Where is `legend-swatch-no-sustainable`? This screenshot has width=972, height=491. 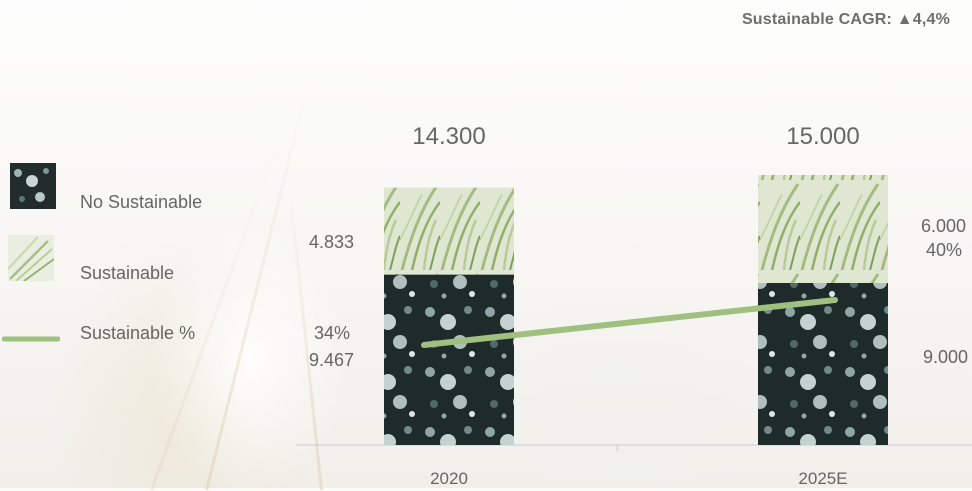
legend-swatch-no-sustainable is located at coordinates (33, 186).